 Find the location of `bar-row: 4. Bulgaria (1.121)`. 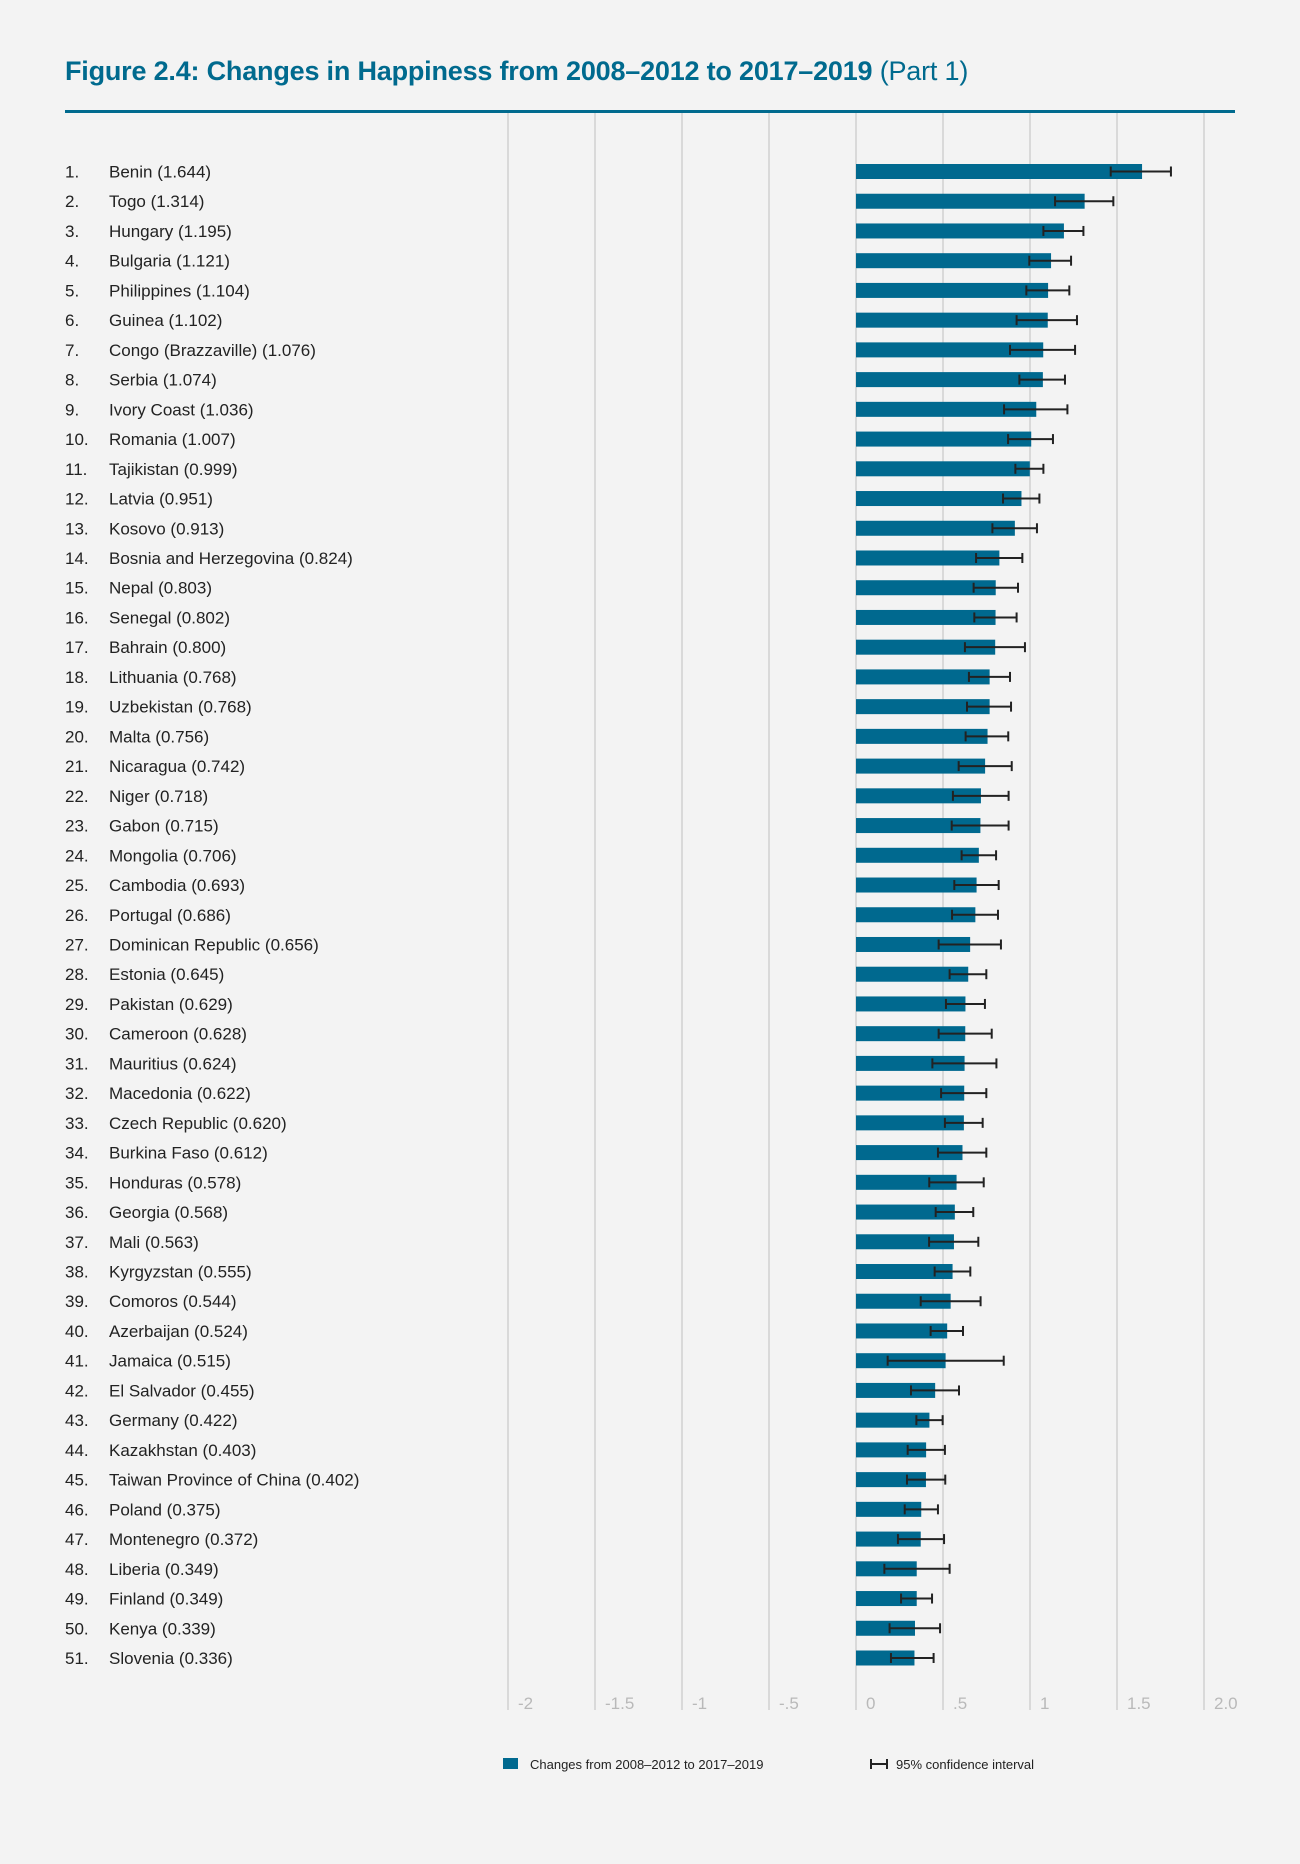

bar-row: 4. Bulgaria (1.121) is located at coordinates (569, 261).